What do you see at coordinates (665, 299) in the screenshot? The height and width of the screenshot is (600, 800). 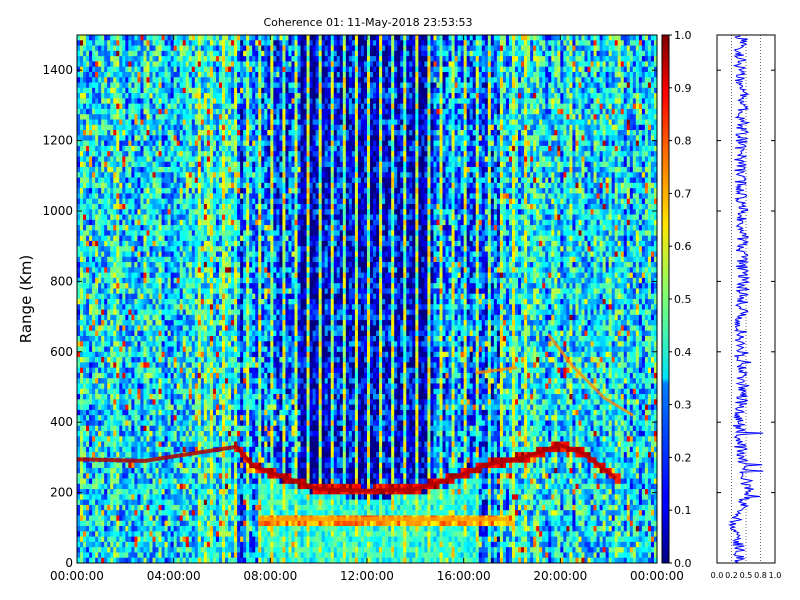 I see `colorbar` at bounding box center [665, 299].